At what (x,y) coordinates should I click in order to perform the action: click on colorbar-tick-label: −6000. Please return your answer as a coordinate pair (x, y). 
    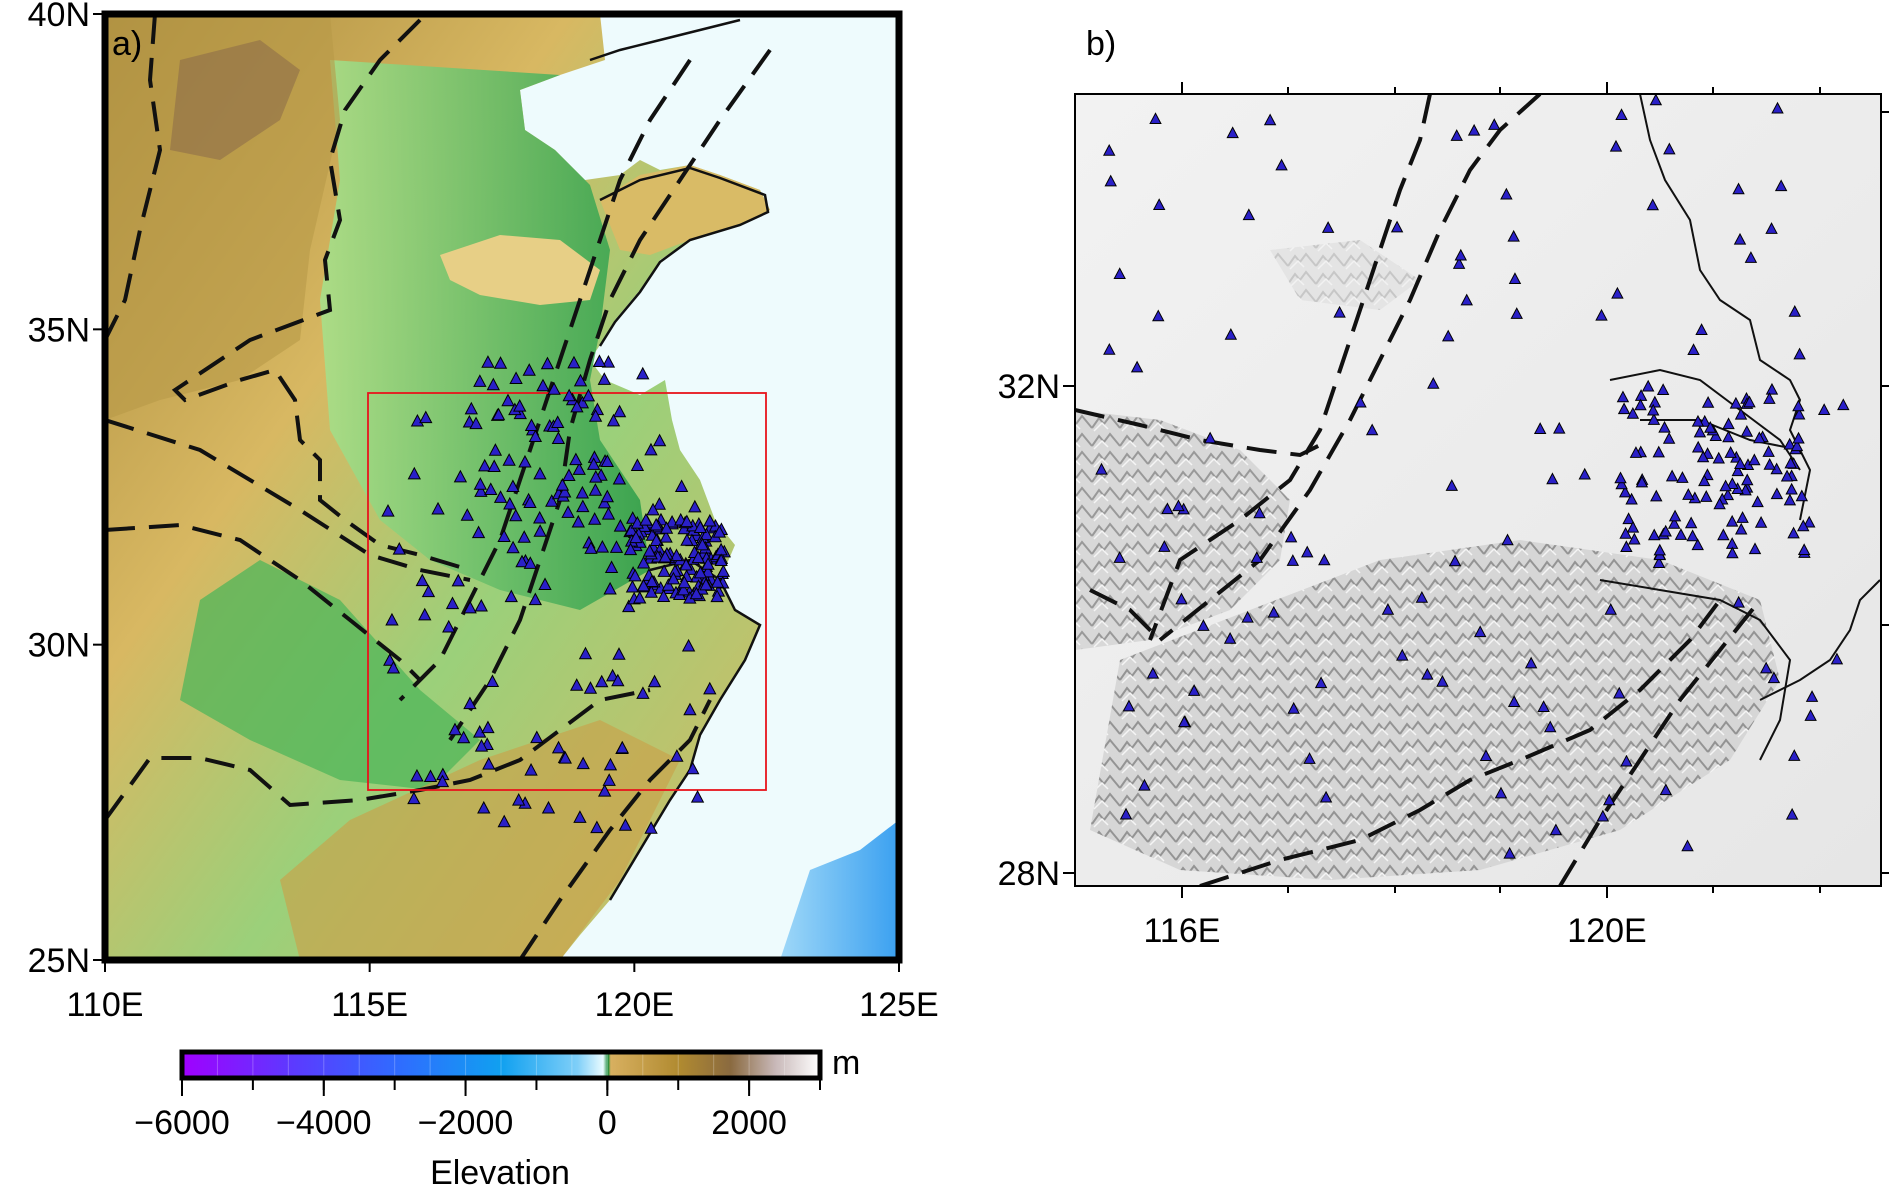
    Looking at the image, I should click on (182, 1123).